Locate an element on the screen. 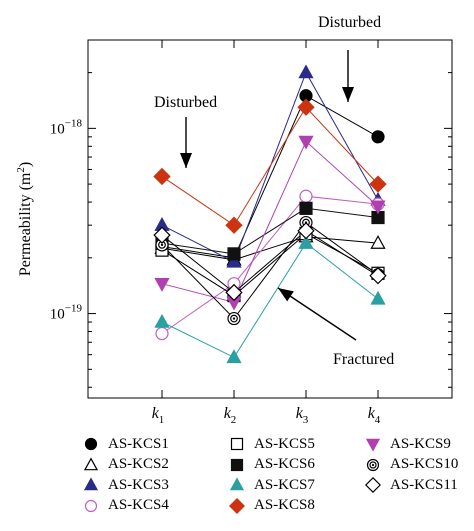 The image size is (474, 531). legend-label: AS-KCS6 is located at coordinates (284, 464).